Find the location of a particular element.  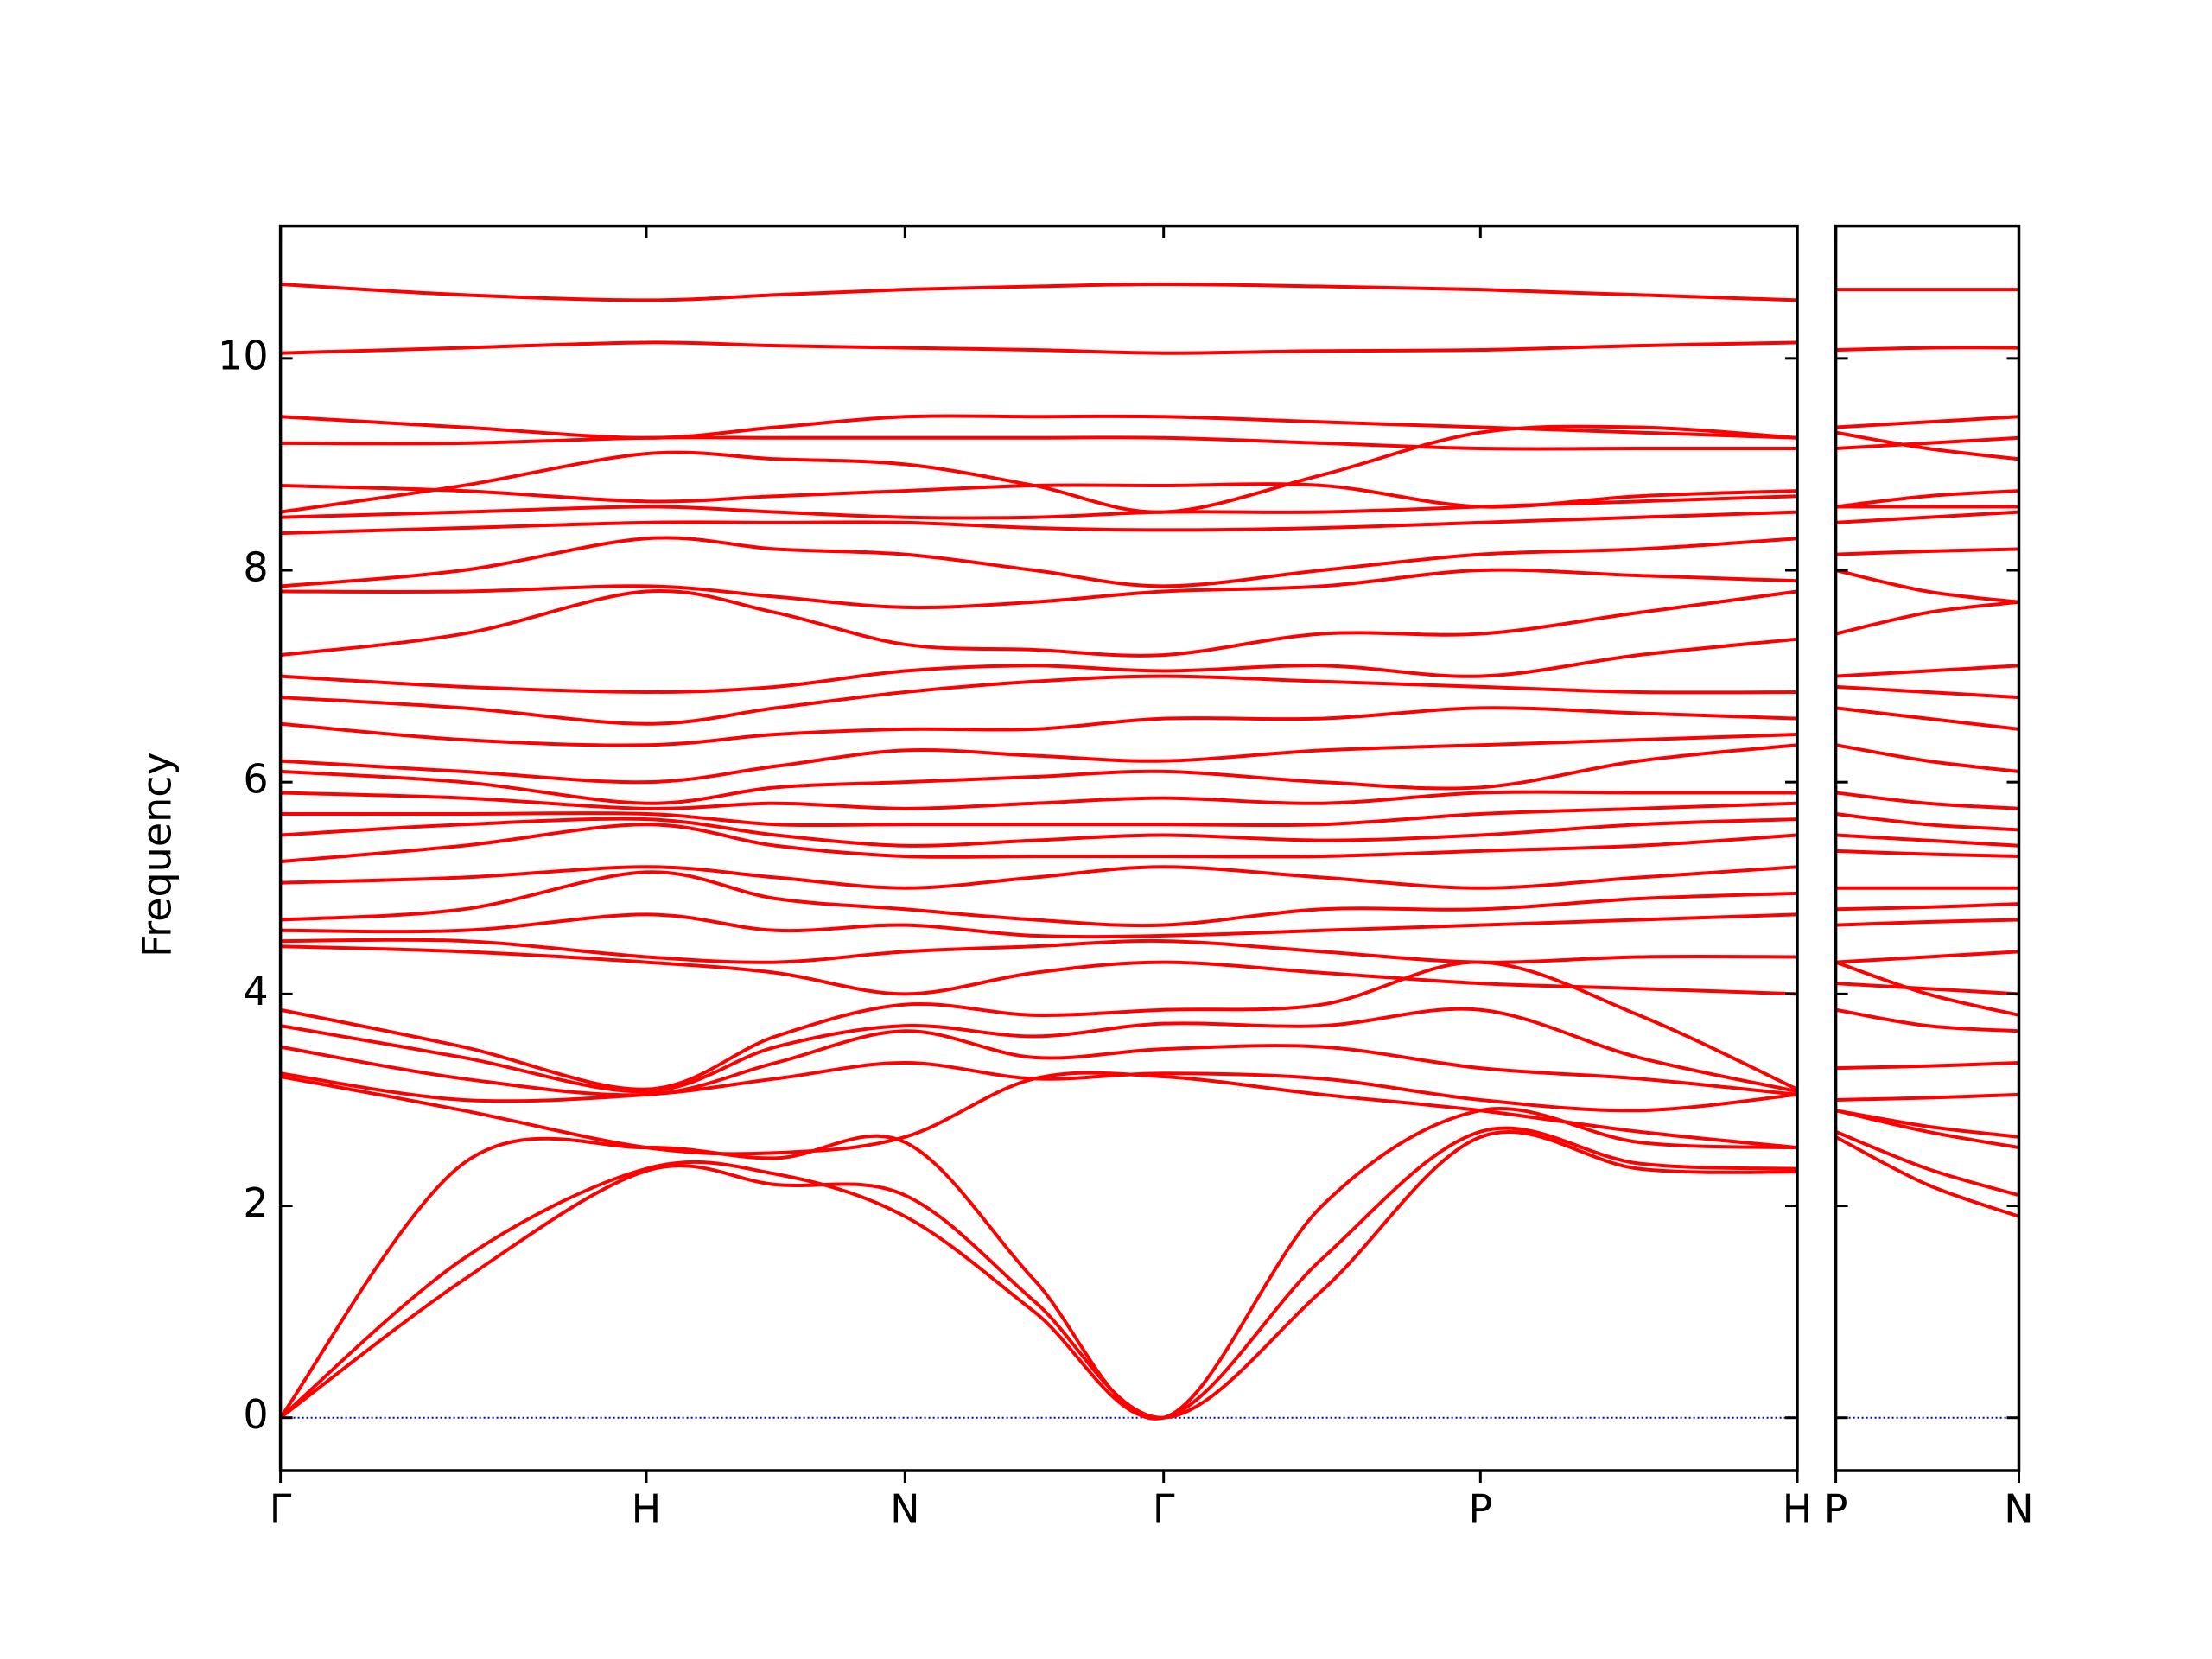

y-tick-label: 4 is located at coordinates (255, 991).